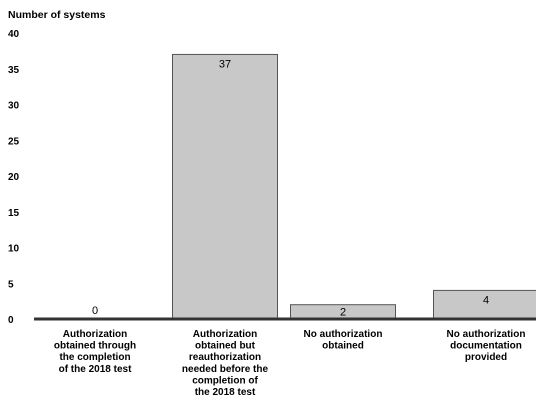  What do you see at coordinates (14, 70) in the screenshot?
I see `y-tick-label: 35` at bounding box center [14, 70].